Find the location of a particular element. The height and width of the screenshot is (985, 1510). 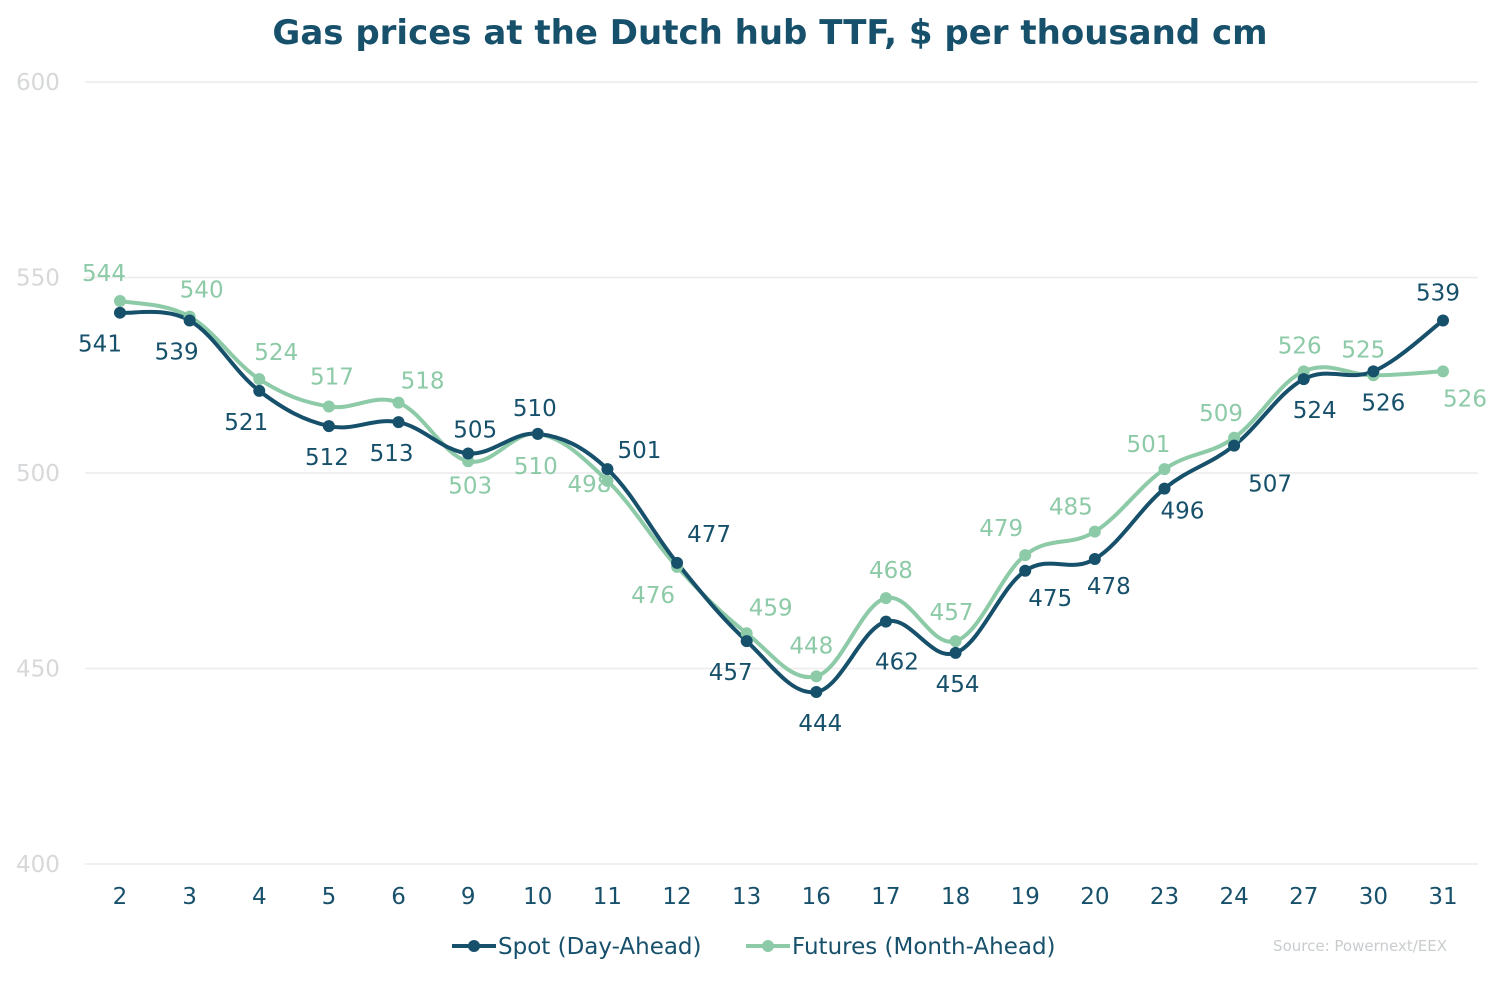

x-tick-label: 20 is located at coordinates (1094, 897).